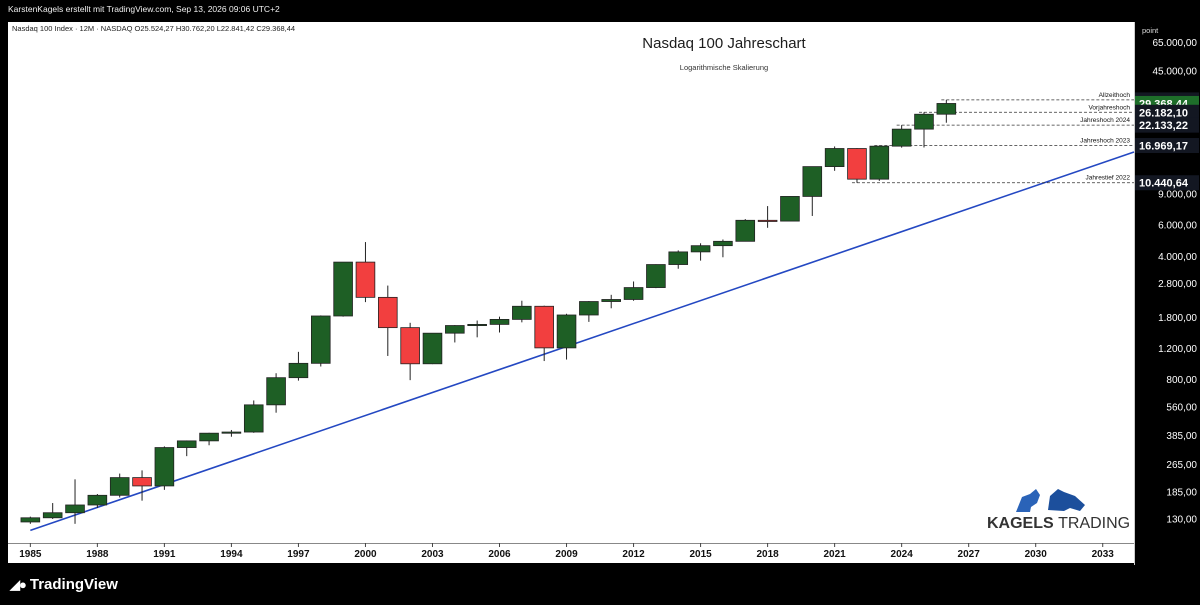 The width and height of the screenshot is (1200, 605). Describe the element at coordinates (73, 584) in the screenshot. I see `tradingview-brand: TradingView` at that location.